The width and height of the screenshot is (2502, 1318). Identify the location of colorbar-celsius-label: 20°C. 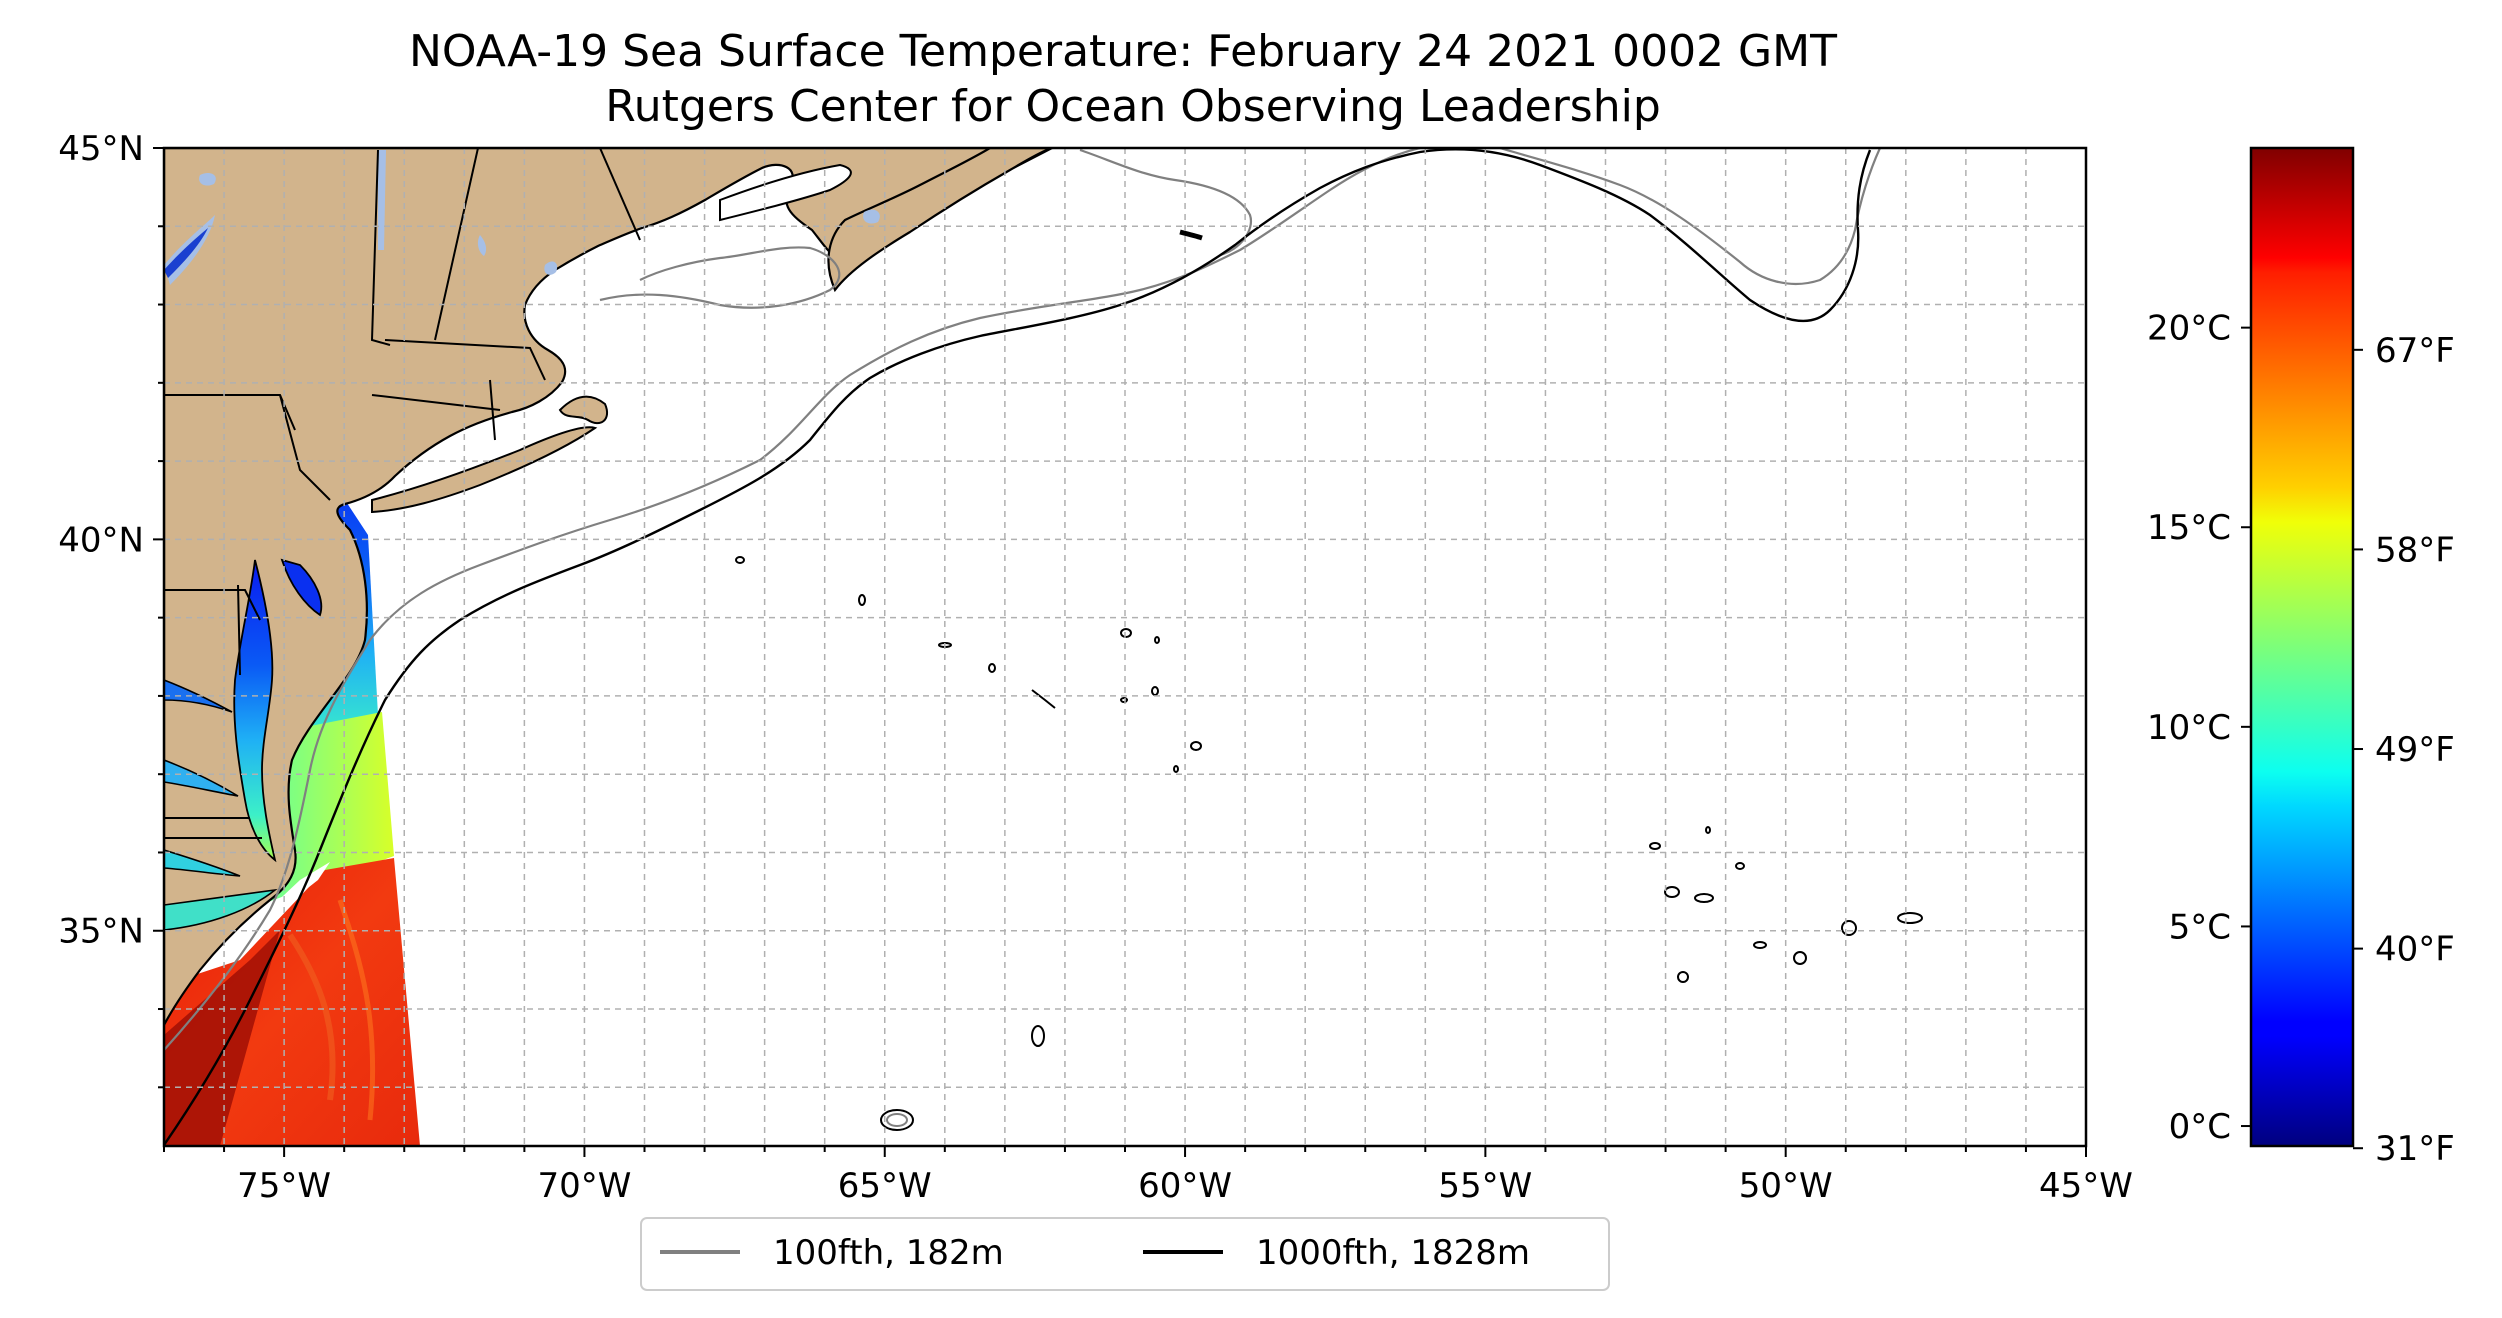
(2189, 329).